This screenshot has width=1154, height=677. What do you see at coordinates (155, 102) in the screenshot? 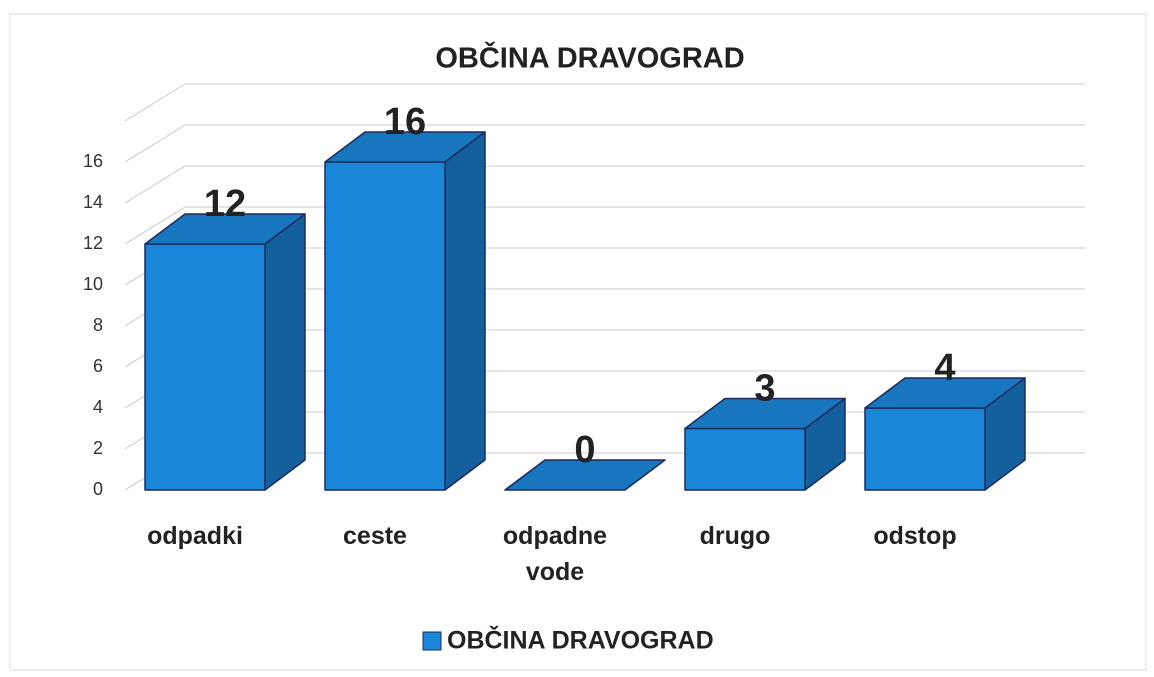
I see `wall-edge` at bounding box center [155, 102].